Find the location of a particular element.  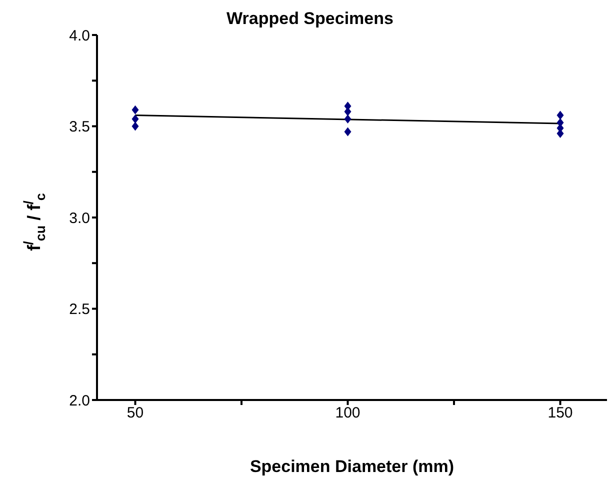

x-tick-label: 50 is located at coordinates (135, 413).